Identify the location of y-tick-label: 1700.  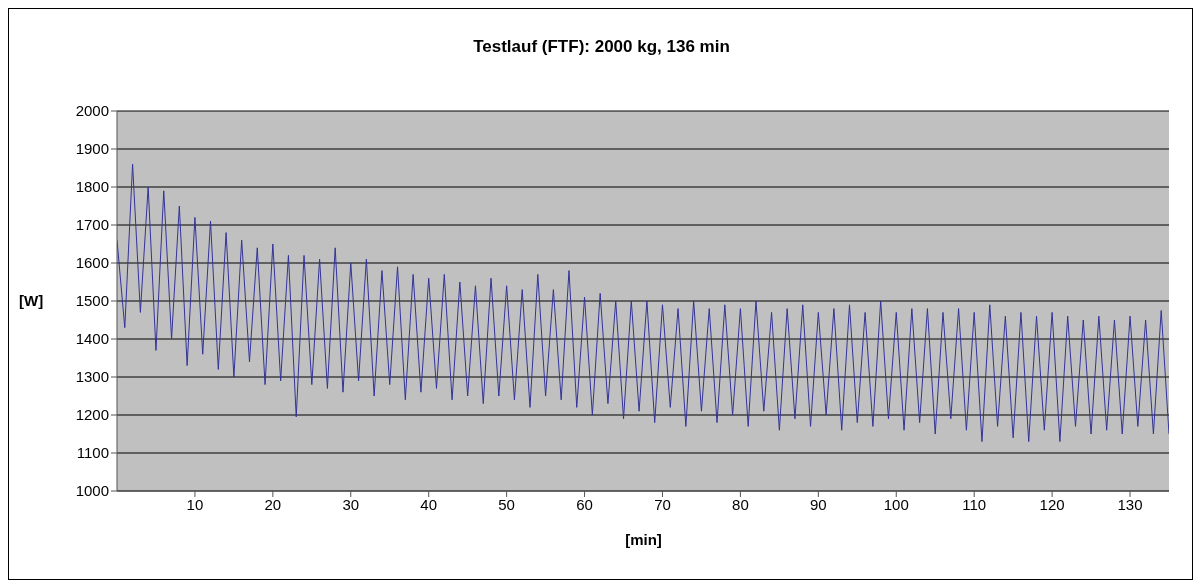
(92, 225).